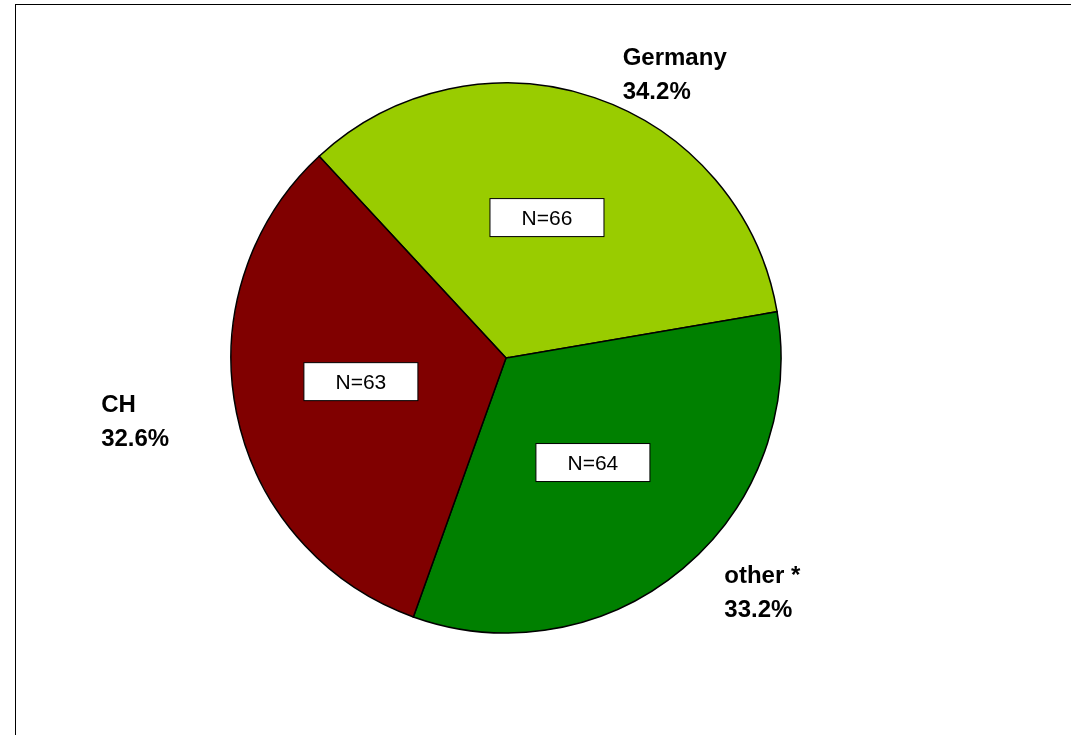  Describe the element at coordinates (547, 217) in the screenshot. I see `data-label: N=66` at that location.